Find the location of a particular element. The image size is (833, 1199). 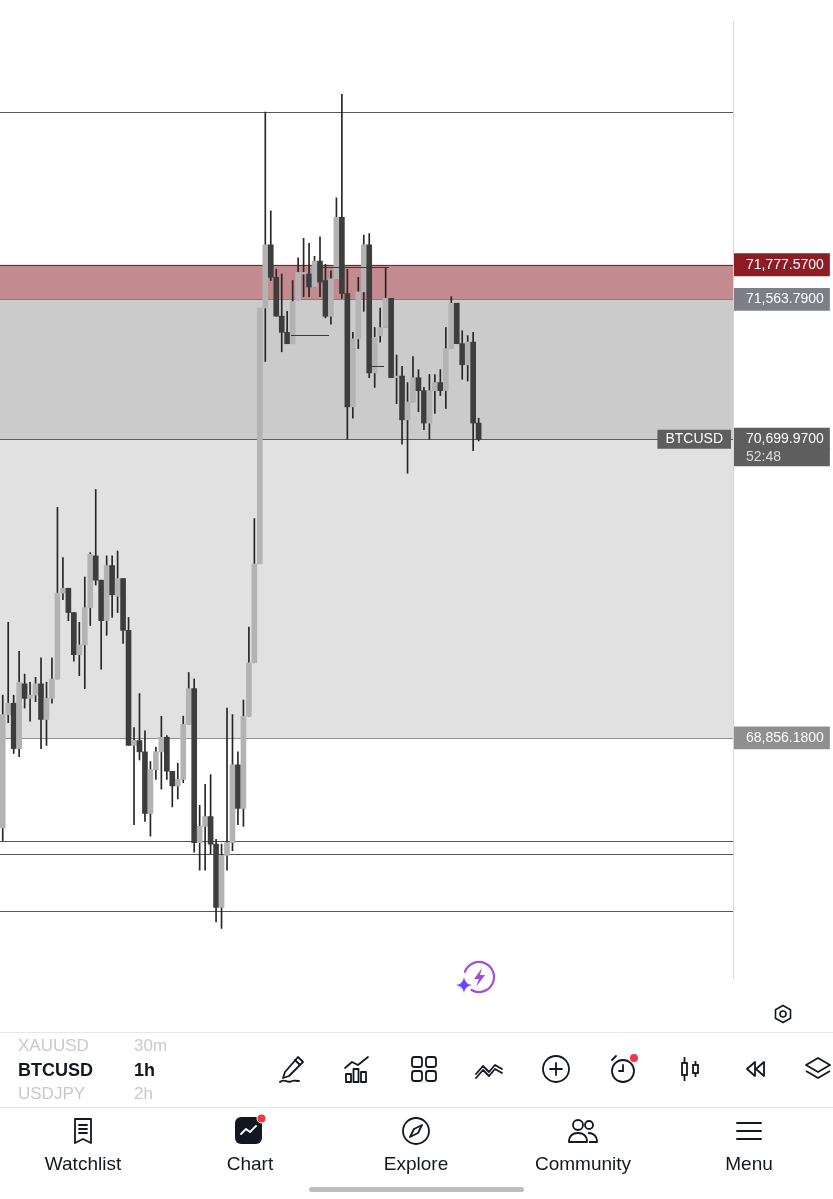

y-tick-label: 70,699.9700 is located at coordinates (785, 438).